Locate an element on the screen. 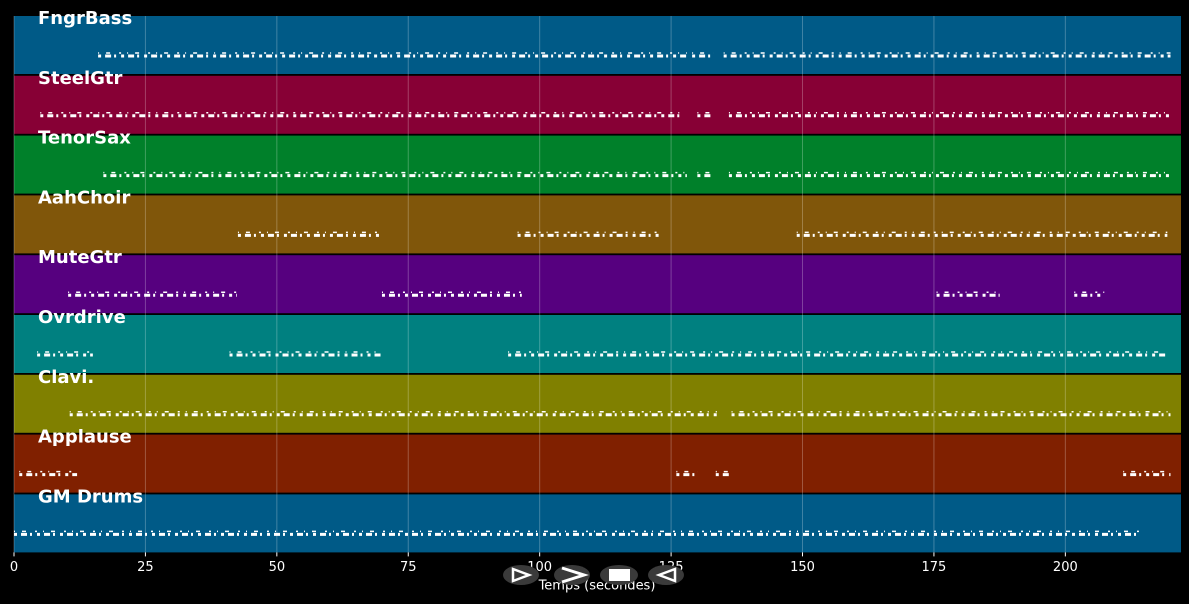  track-name: MuteGtr is located at coordinates (80, 257).